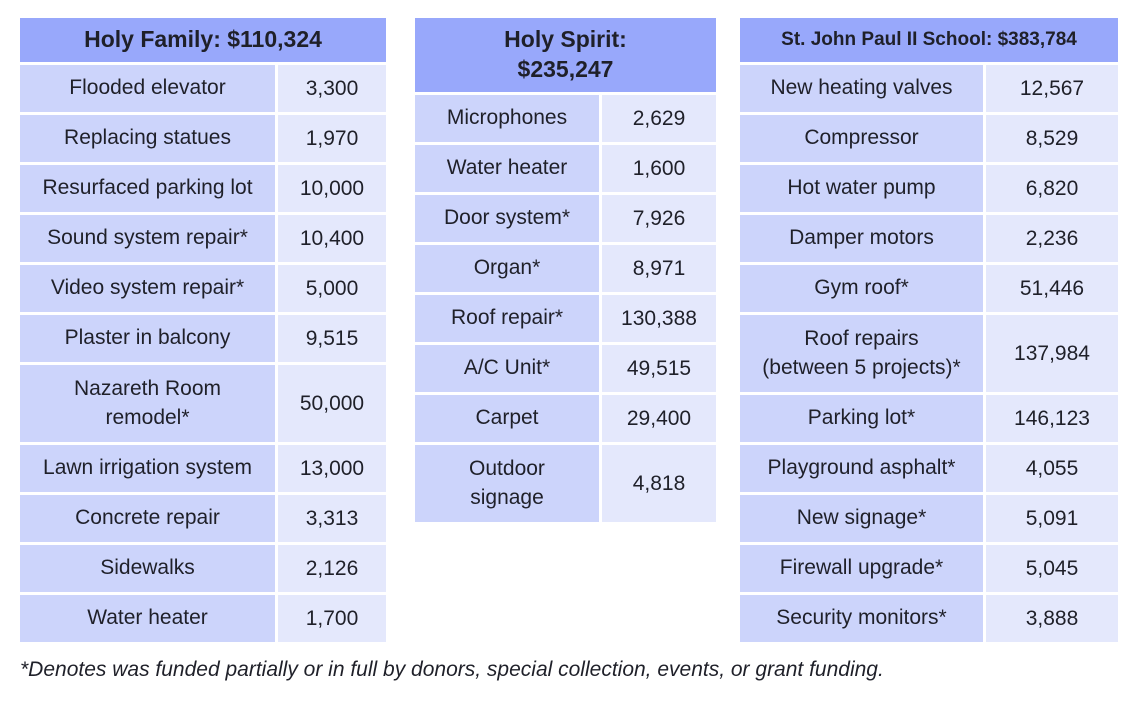 The image size is (1140, 709). Describe the element at coordinates (1052, 188) in the screenshot. I see `expense-value: 6,820` at that location.